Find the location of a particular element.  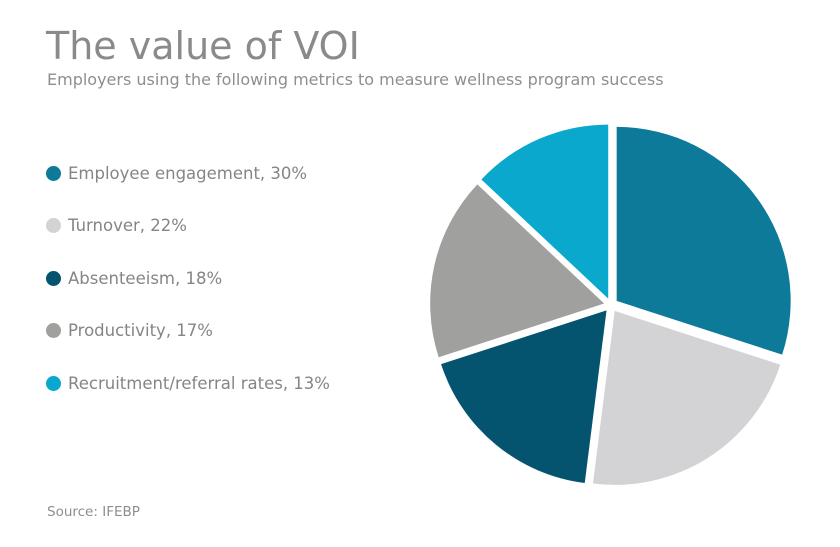

legend-item-productivity: Productivity, 17% is located at coordinates (188, 331).